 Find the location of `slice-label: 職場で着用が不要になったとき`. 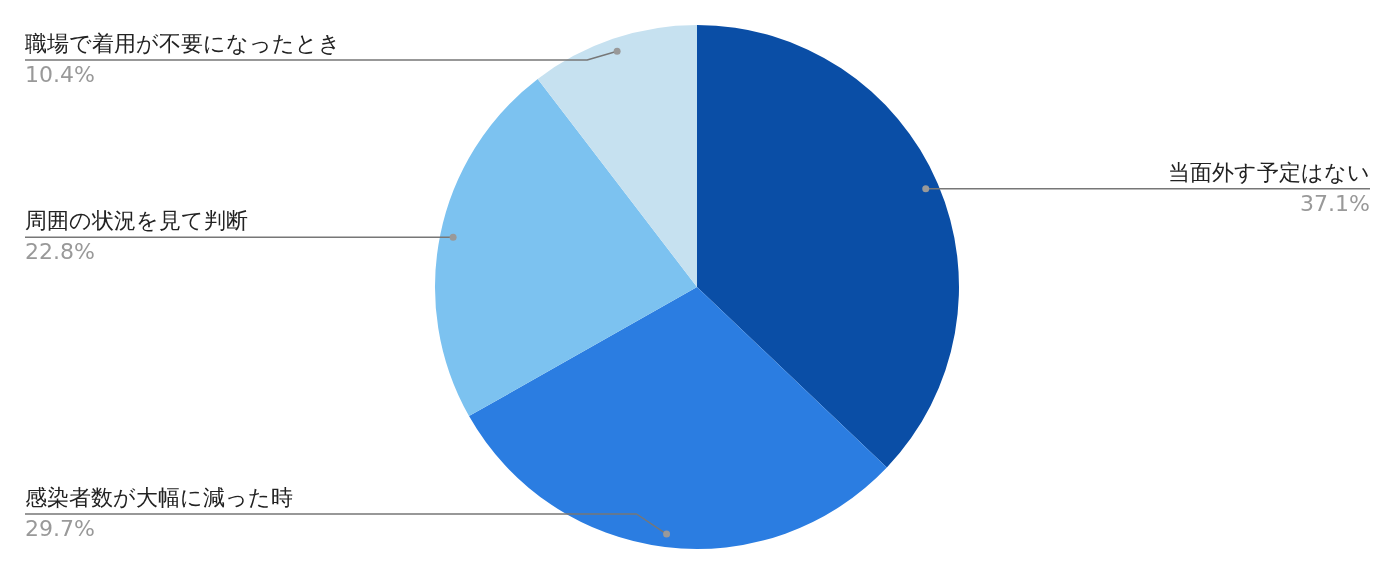

slice-label: 職場で着用が不要になったとき is located at coordinates (183, 43).